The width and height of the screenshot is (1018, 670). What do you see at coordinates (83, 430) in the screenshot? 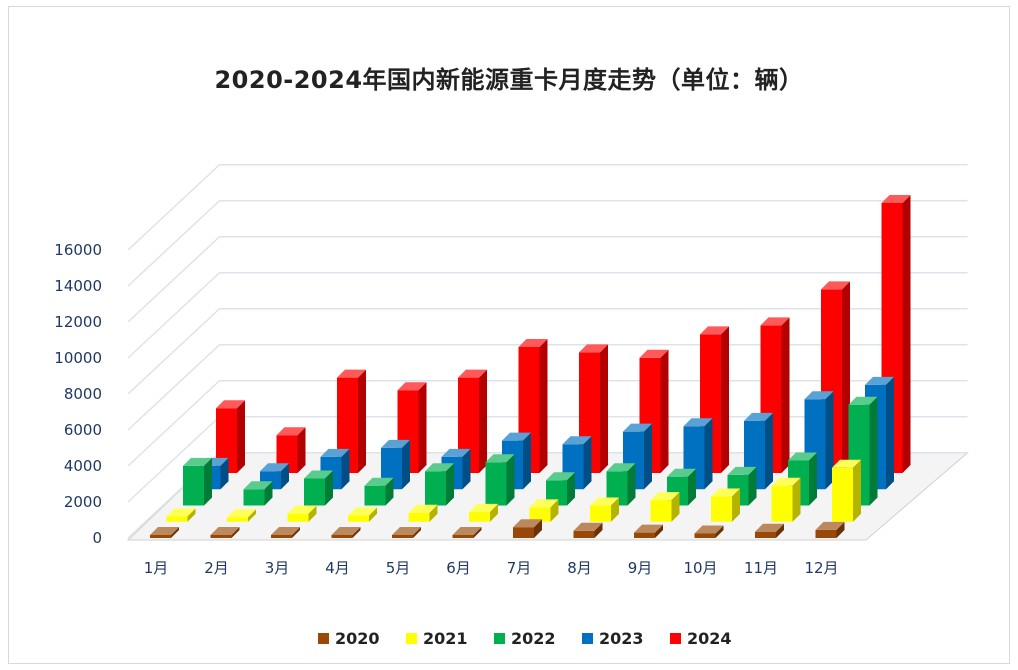
I see `y-tick-label: 6000` at bounding box center [83, 430].